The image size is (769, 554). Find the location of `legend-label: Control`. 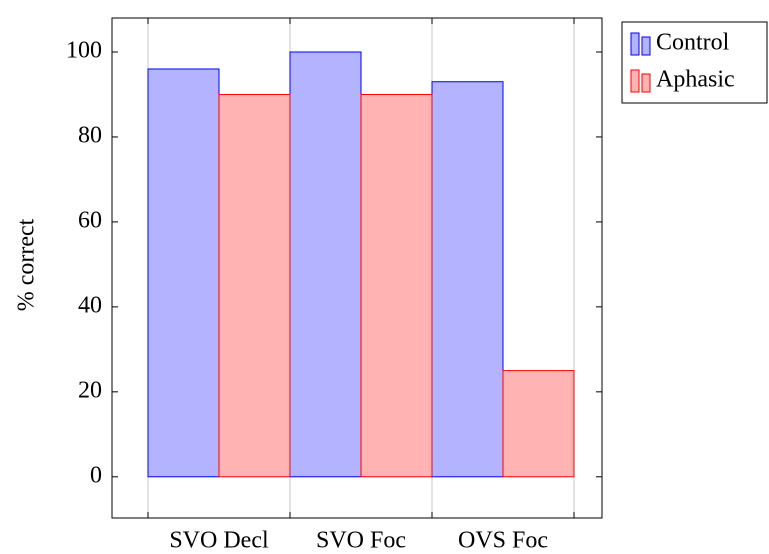

legend-label: Control is located at coordinates (693, 43).